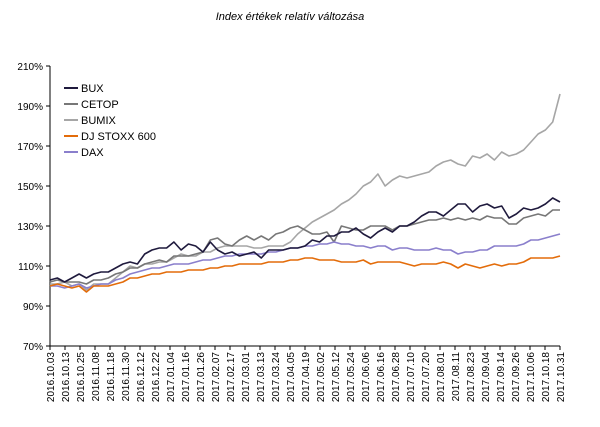 Image resolution: width=600 pixels, height=427 pixels. I want to click on x-tick-label: 2017.06.06, so click(366, 377).